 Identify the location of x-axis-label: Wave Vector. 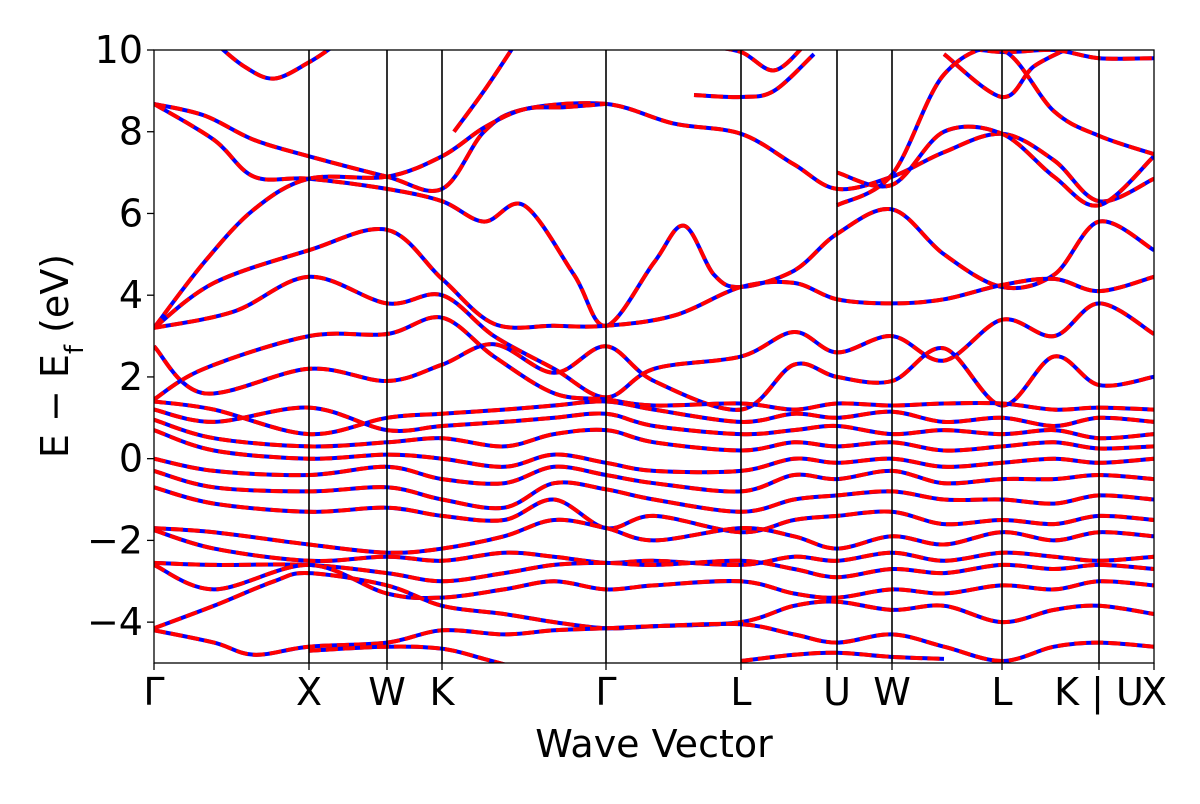
(654, 744).